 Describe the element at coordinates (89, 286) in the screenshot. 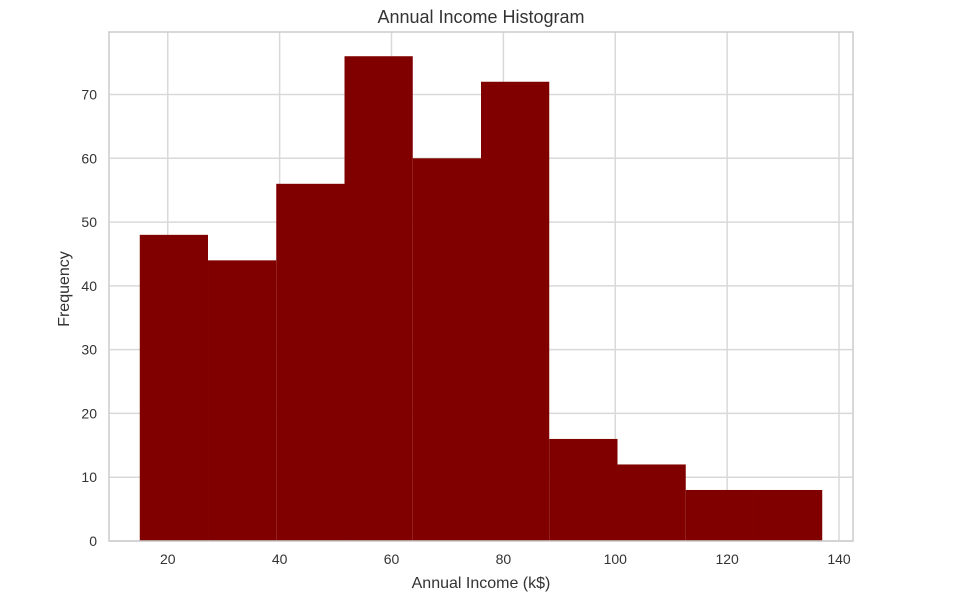

I see `y-tick-label-40: 40` at that location.